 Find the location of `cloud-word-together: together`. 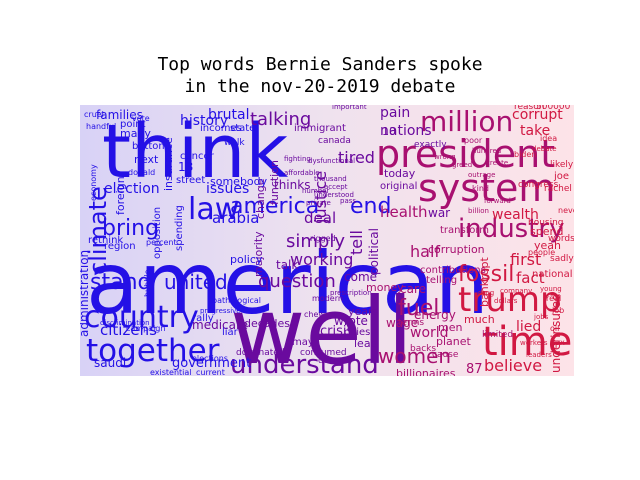

cloud-word-together: together is located at coordinates (153, 351).